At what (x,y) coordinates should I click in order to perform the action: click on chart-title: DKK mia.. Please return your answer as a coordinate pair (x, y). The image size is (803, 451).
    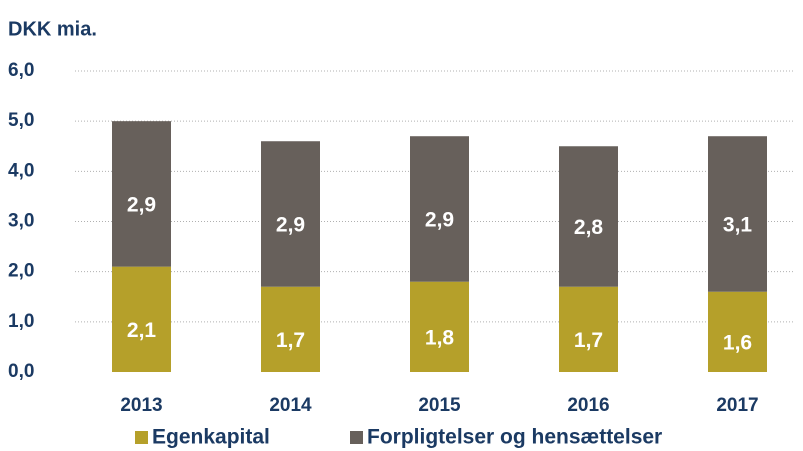
    Looking at the image, I should click on (52, 29).